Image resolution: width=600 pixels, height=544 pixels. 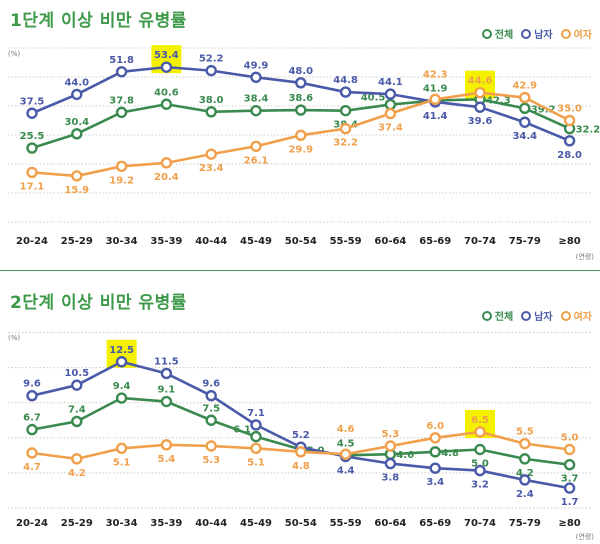 I want to click on chart2-legend: 전체 남자 여자, so click(x=536, y=315).